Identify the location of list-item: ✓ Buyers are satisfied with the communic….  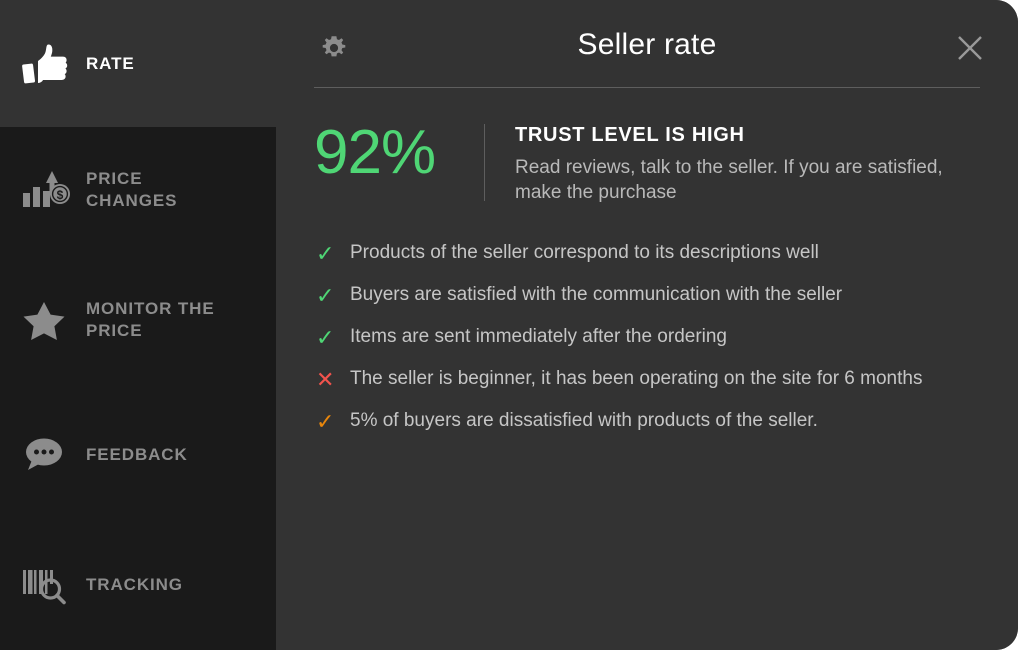
(654, 296).